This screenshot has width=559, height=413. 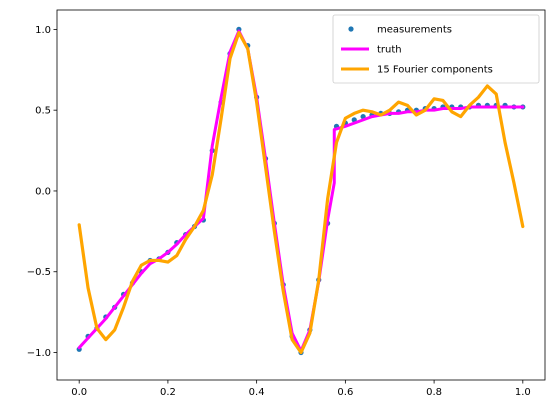 What do you see at coordinates (435, 70) in the screenshot?
I see `legend-label: 15 Fourier components` at bounding box center [435, 70].